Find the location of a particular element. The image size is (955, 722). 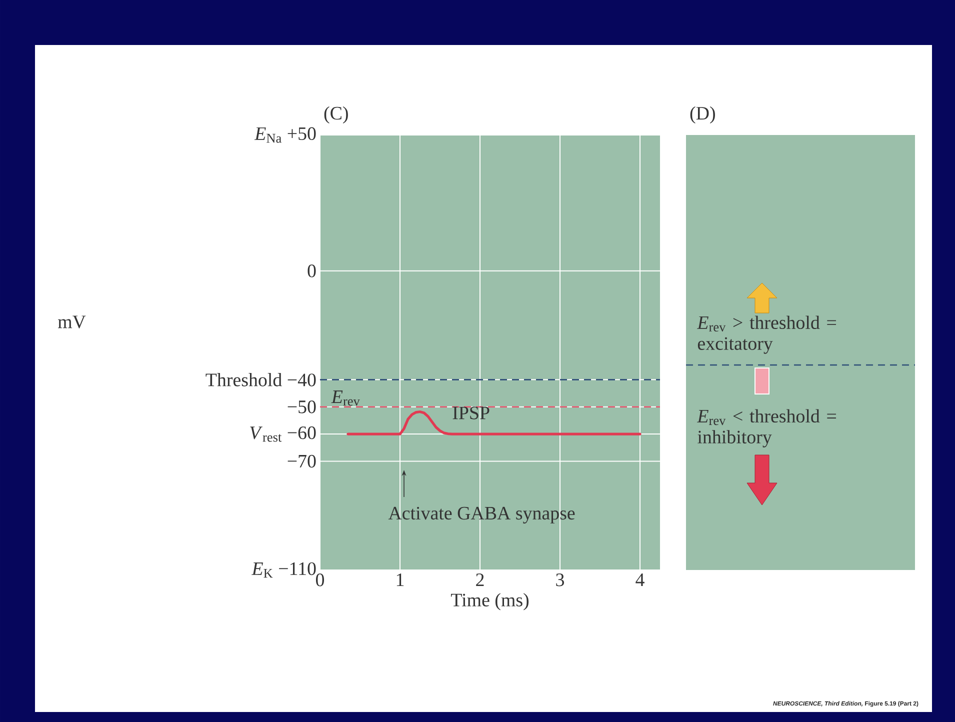

y-tick-label: V$_{rest}$ −60 is located at coordinates (283, 434).